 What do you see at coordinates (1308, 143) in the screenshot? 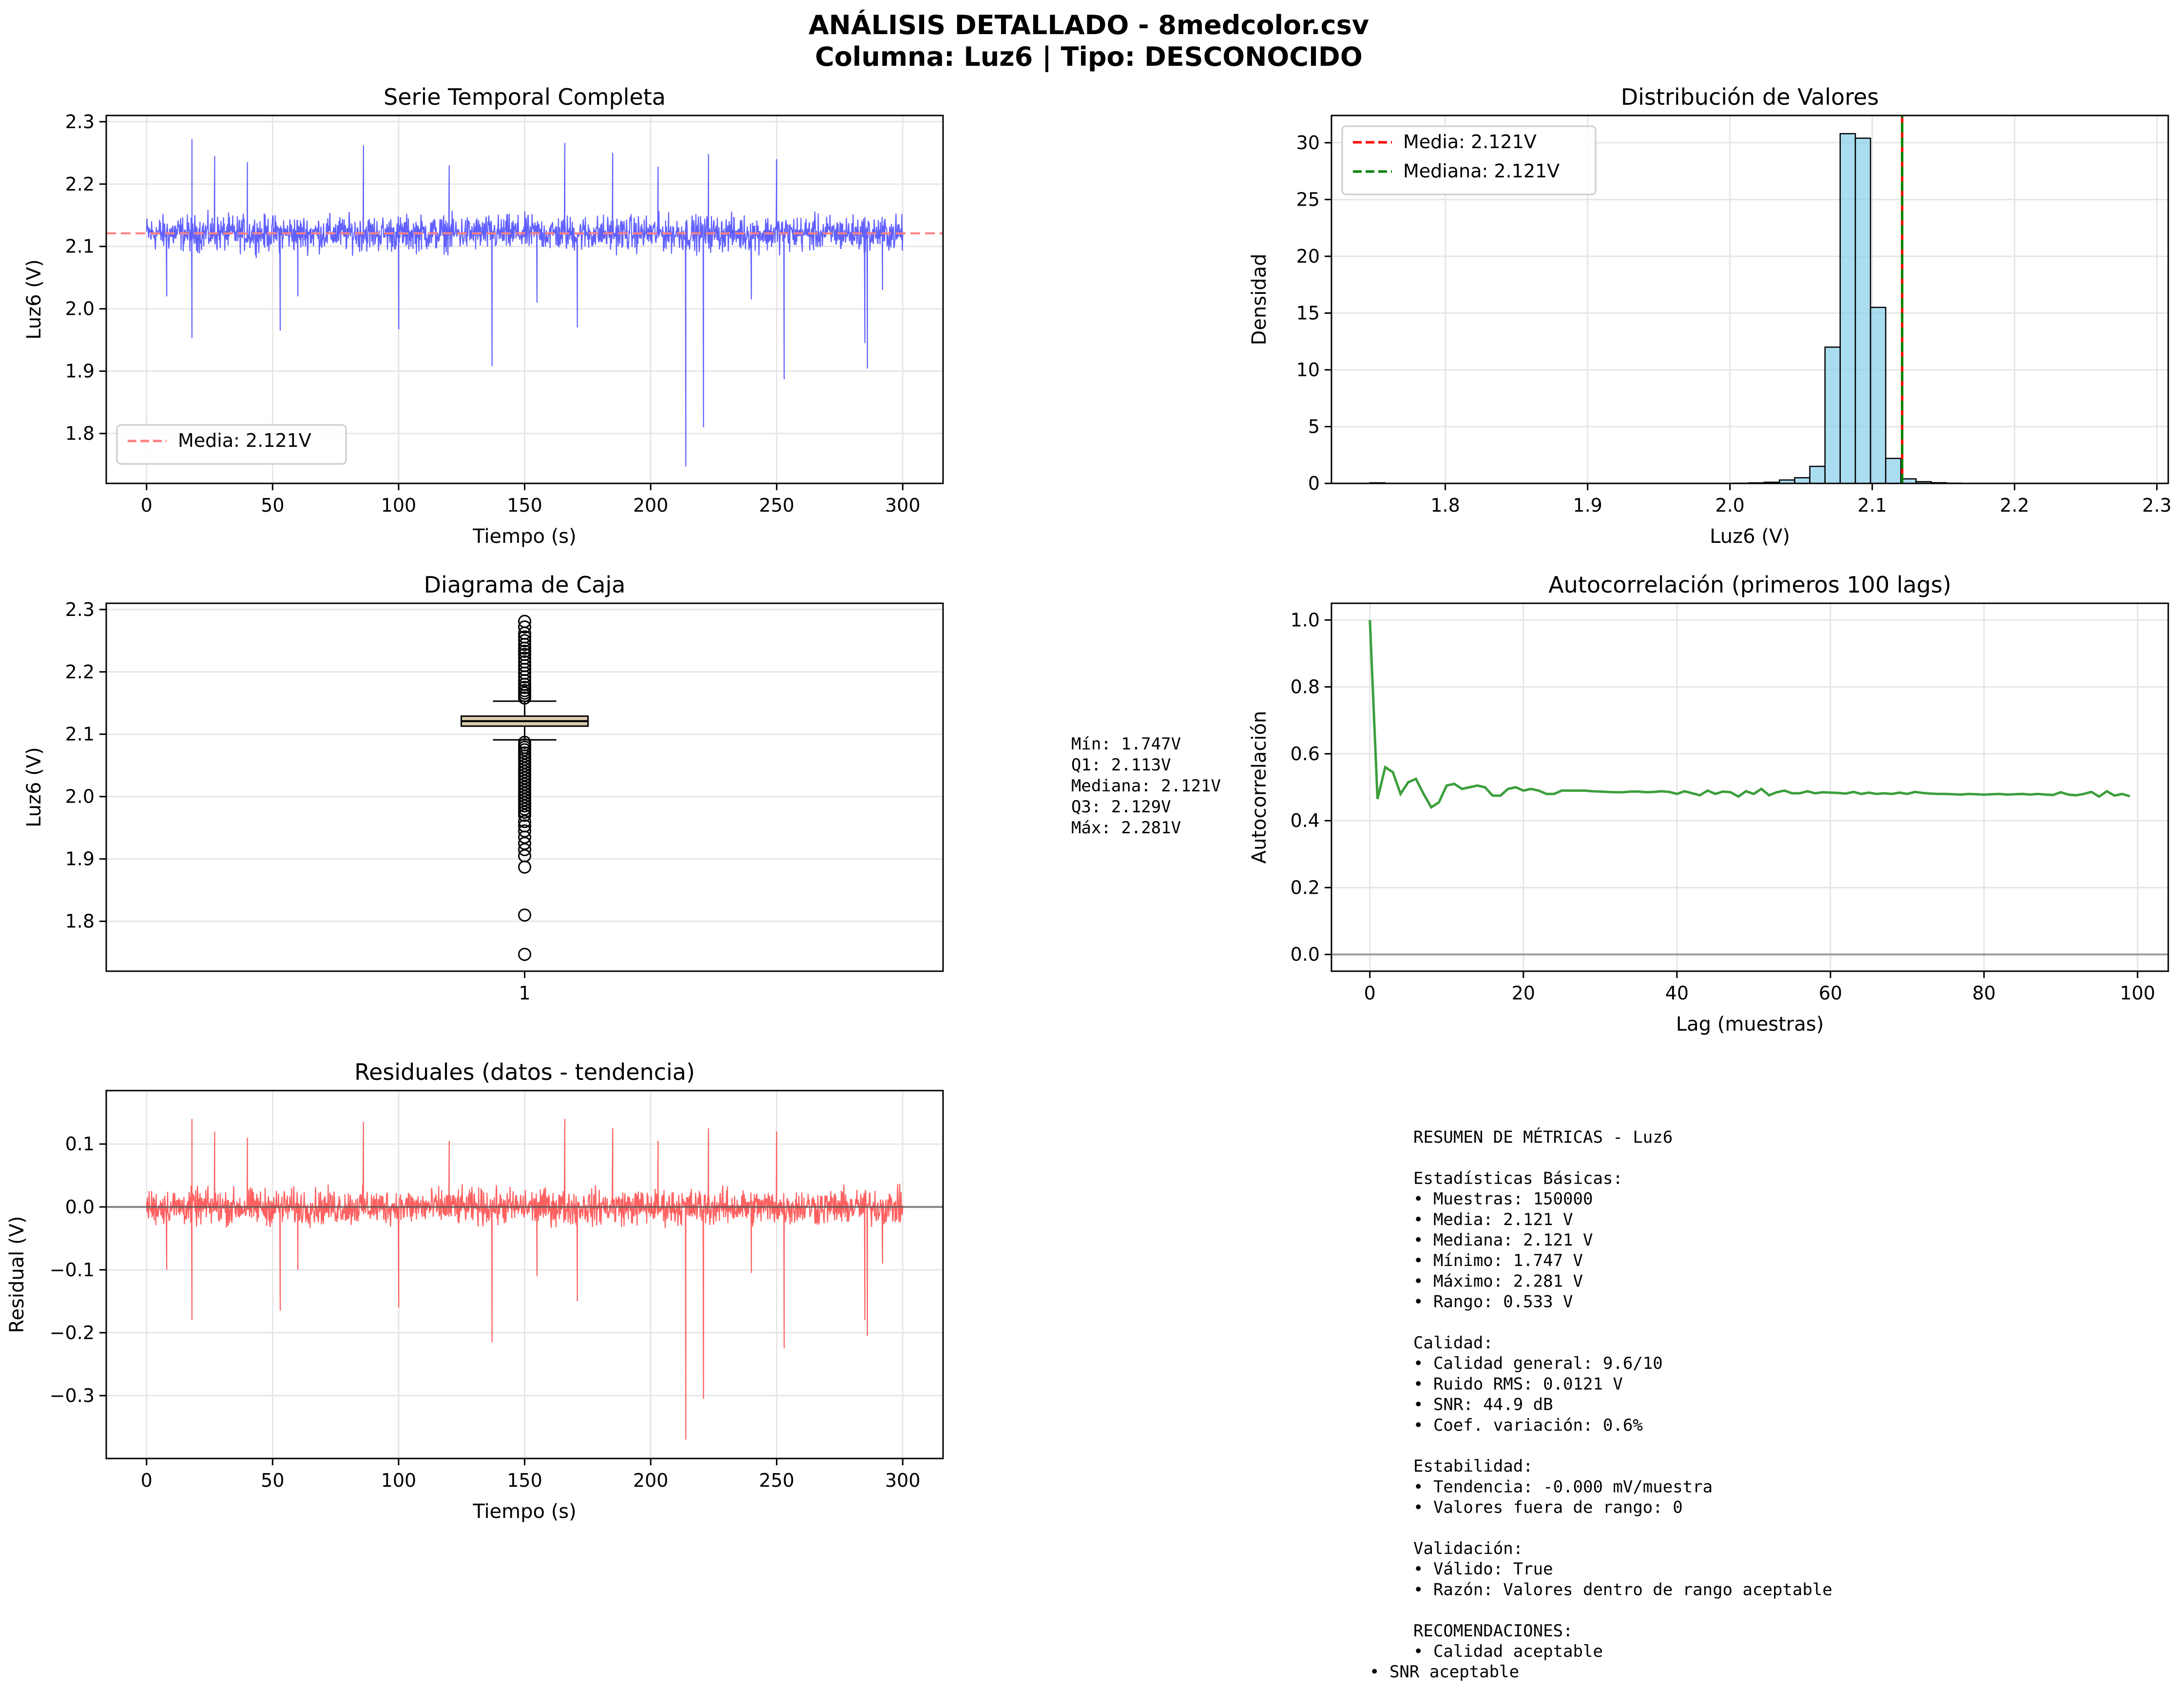
I see `y-tick-label: 30` at bounding box center [1308, 143].